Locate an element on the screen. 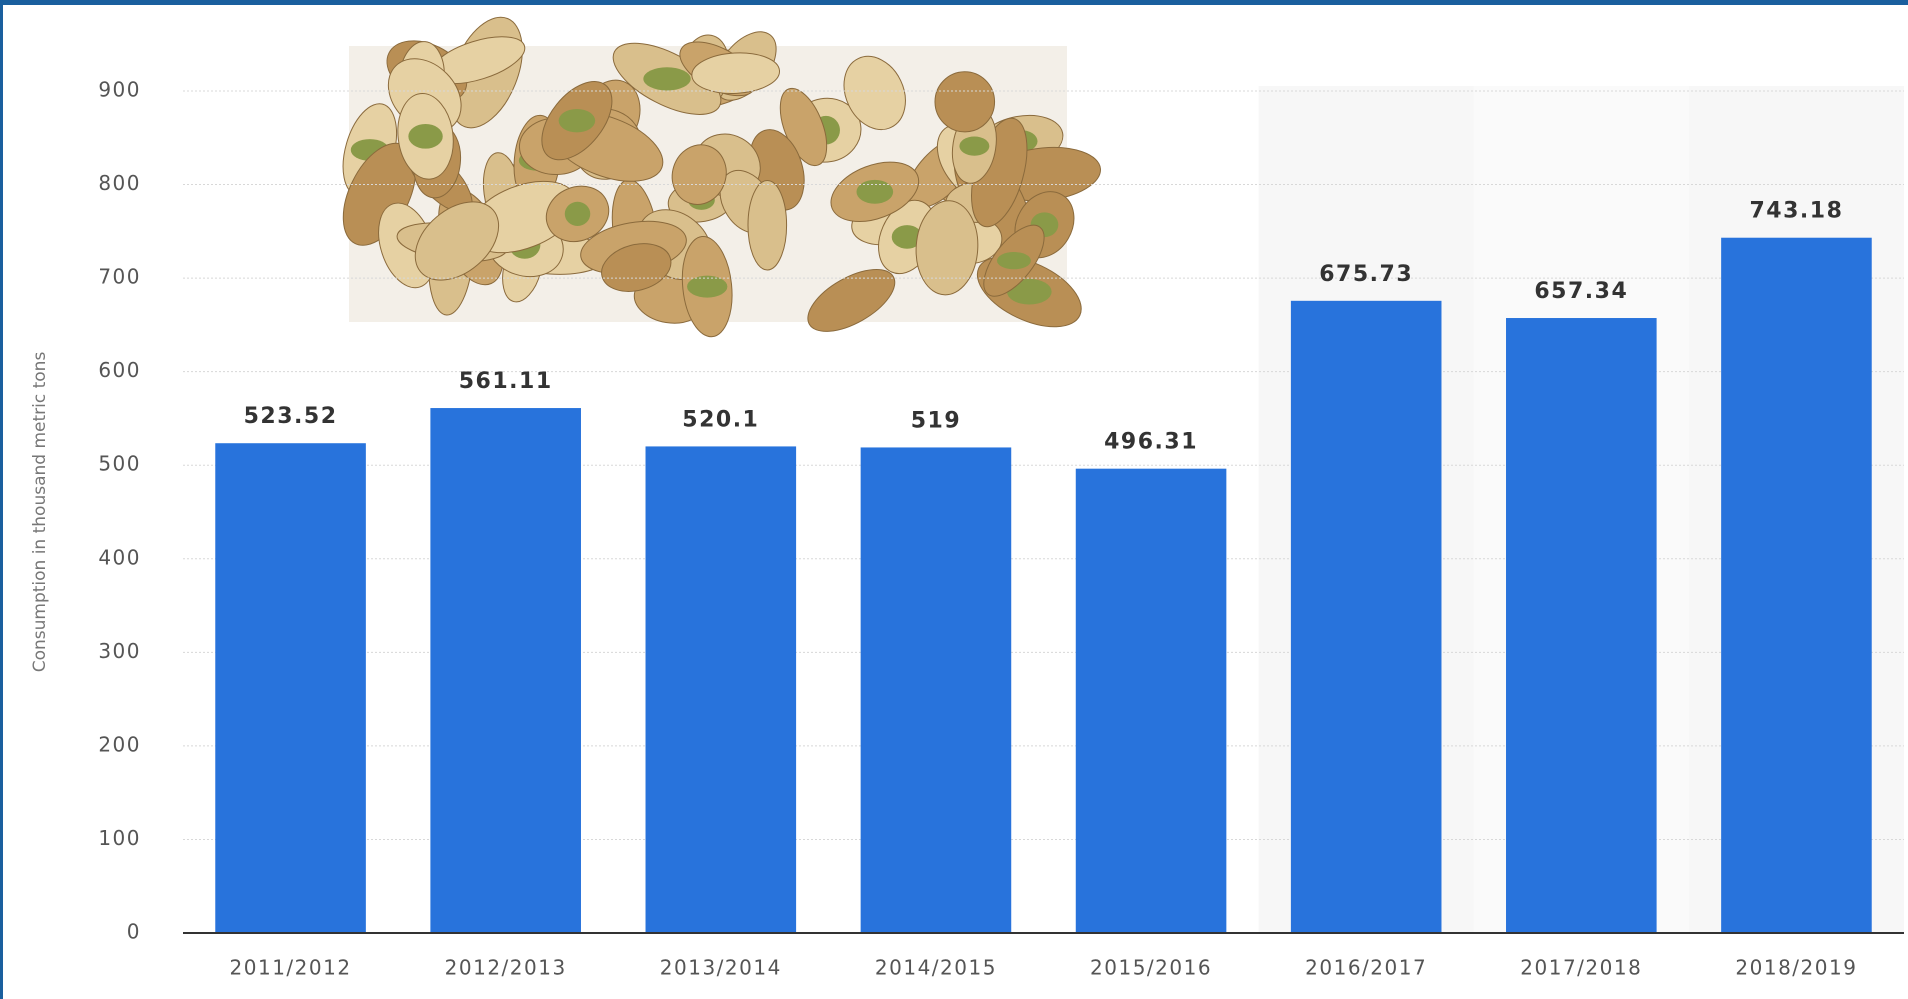  y-tick-label: 600 is located at coordinates (119, 370).